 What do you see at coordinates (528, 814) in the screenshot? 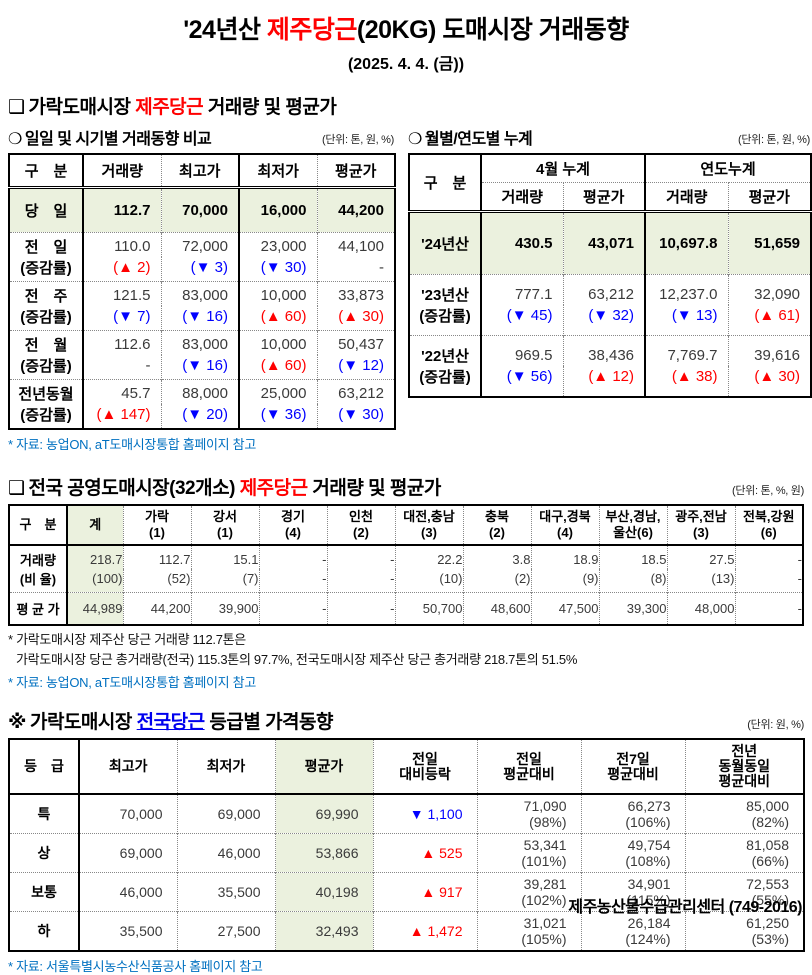
I see `day-avg-cell: 71,090 (98%)` at bounding box center [528, 814].